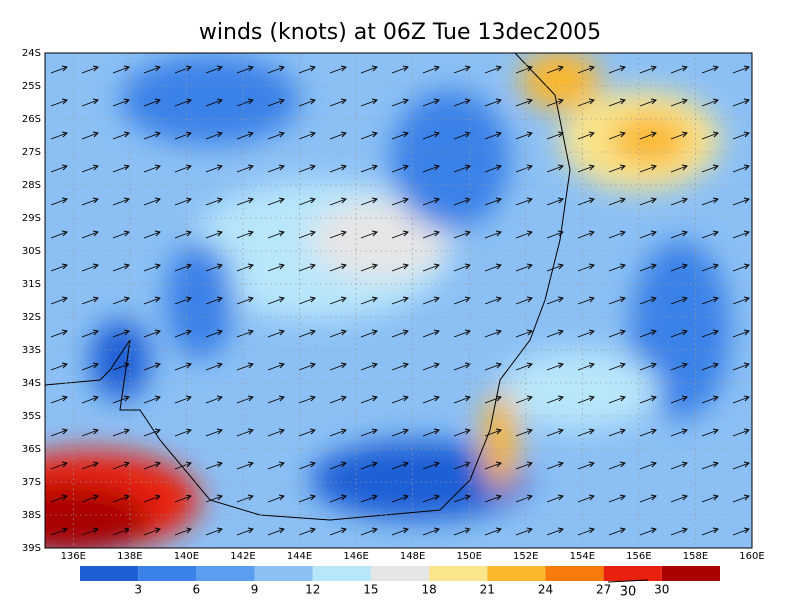 Image resolution: width=800 pixels, height=604 pixels. I want to click on lat-label: 30S, so click(31, 251).